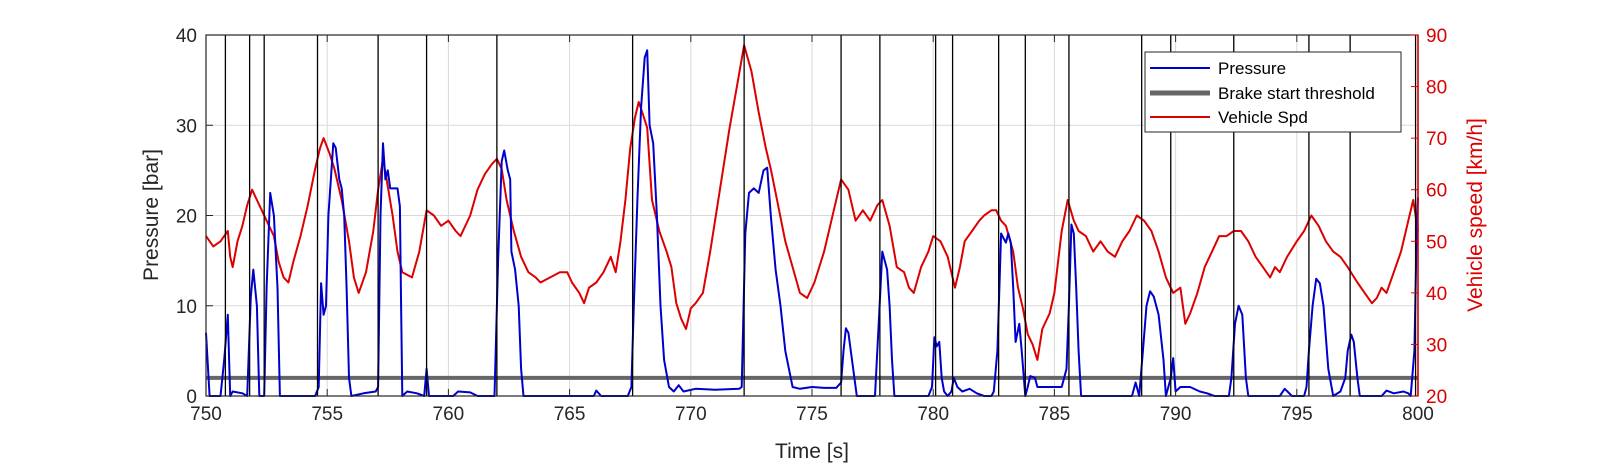  What do you see at coordinates (1436, 294) in the screenshot?
I see `y-right-tick-label: 40` at bounding box center [1436, 294].